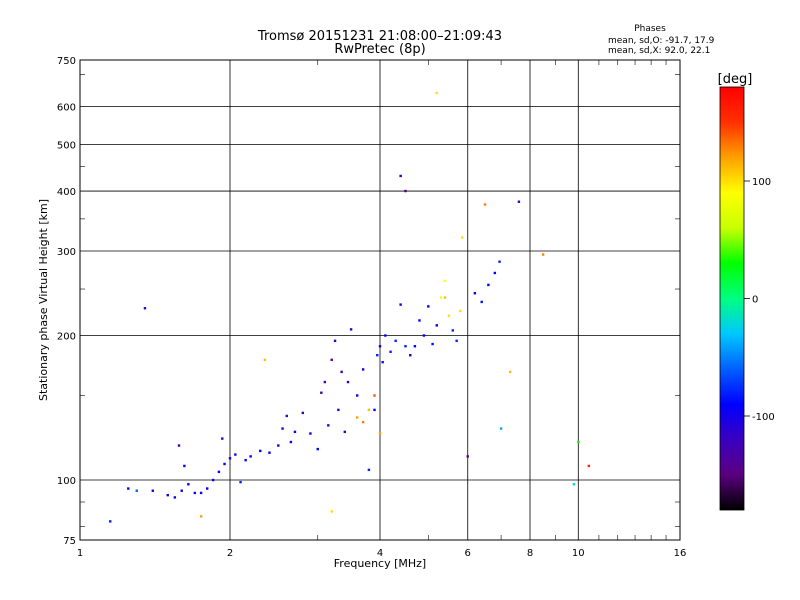 The height and width of the screenshot is (600, 800). Describe the element at coordinates (43, 300) in the screenshot. I see `y-axis-label: Stationary phase Virtual Height [km]` at that location.